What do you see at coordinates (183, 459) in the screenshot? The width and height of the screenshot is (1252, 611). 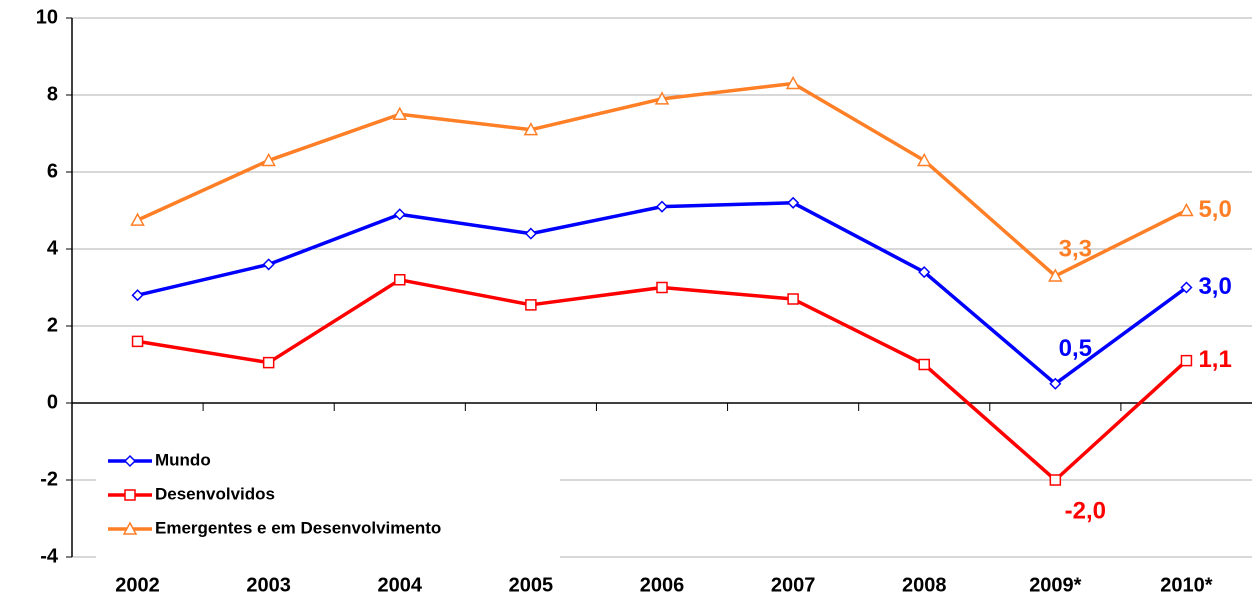 I see `legend-label: Mundo` at bounding box center [183, 459].